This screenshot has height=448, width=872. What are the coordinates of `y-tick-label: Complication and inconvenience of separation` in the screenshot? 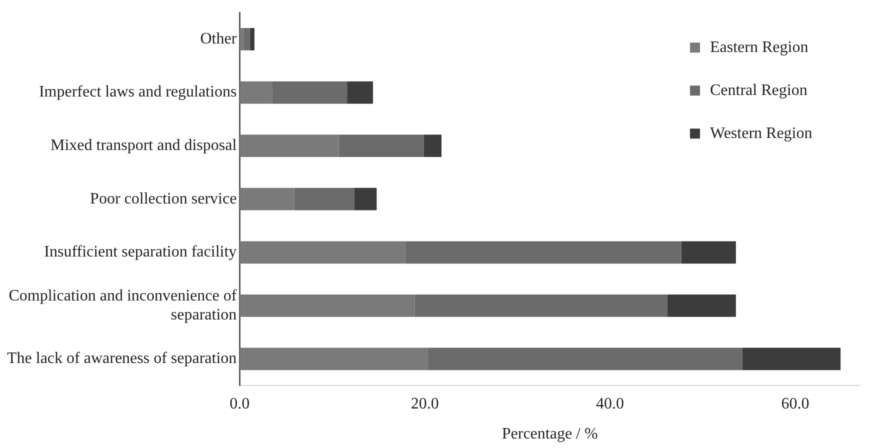 It's located at (123, 305).